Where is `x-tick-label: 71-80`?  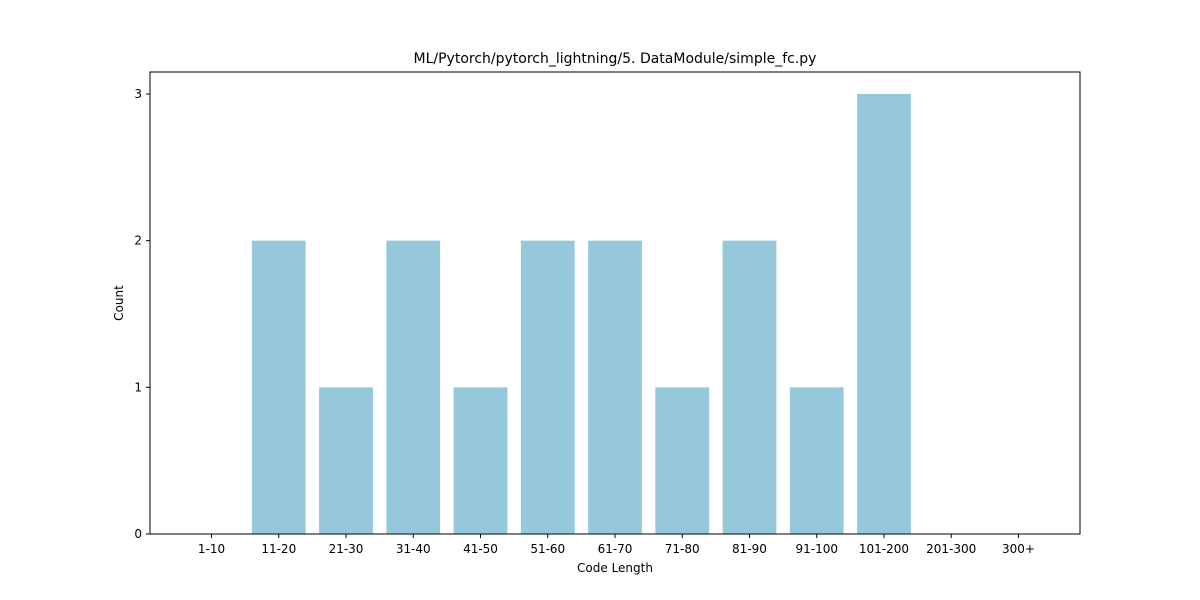 x-tick-label: 71-80 is located at coordinates (682, 549).